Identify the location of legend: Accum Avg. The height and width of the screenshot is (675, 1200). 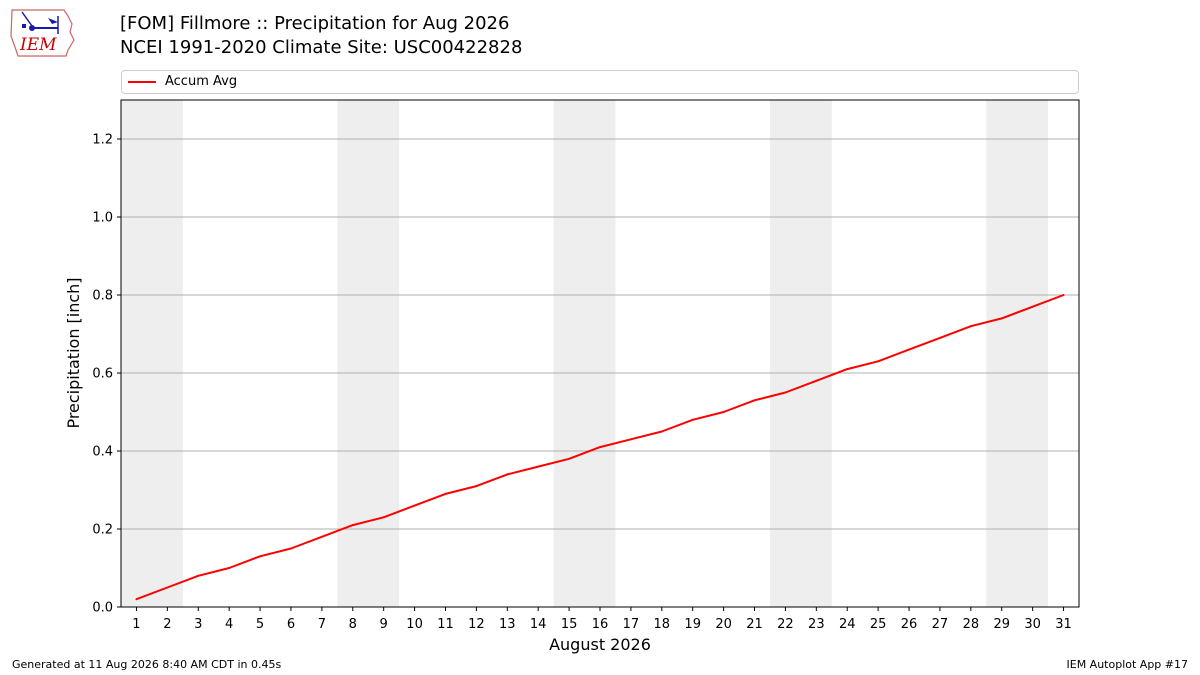
(600, 82).